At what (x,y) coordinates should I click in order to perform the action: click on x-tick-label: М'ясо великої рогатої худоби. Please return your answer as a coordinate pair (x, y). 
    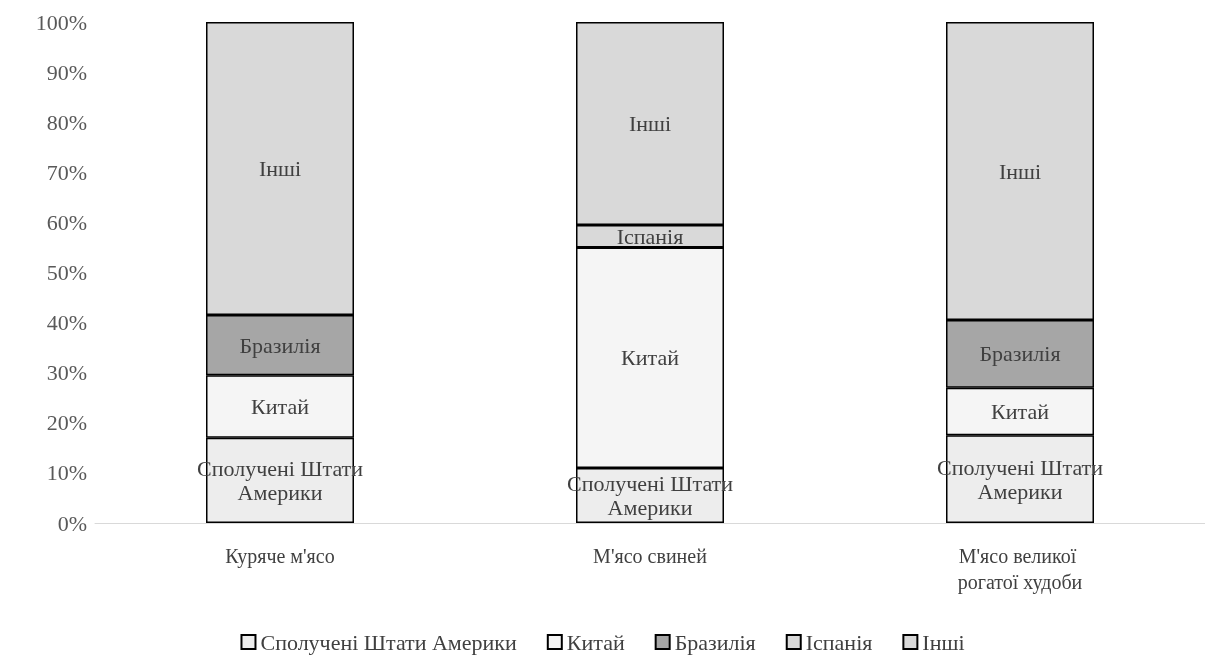
    Looking at the image, I should click on (1020, 569).